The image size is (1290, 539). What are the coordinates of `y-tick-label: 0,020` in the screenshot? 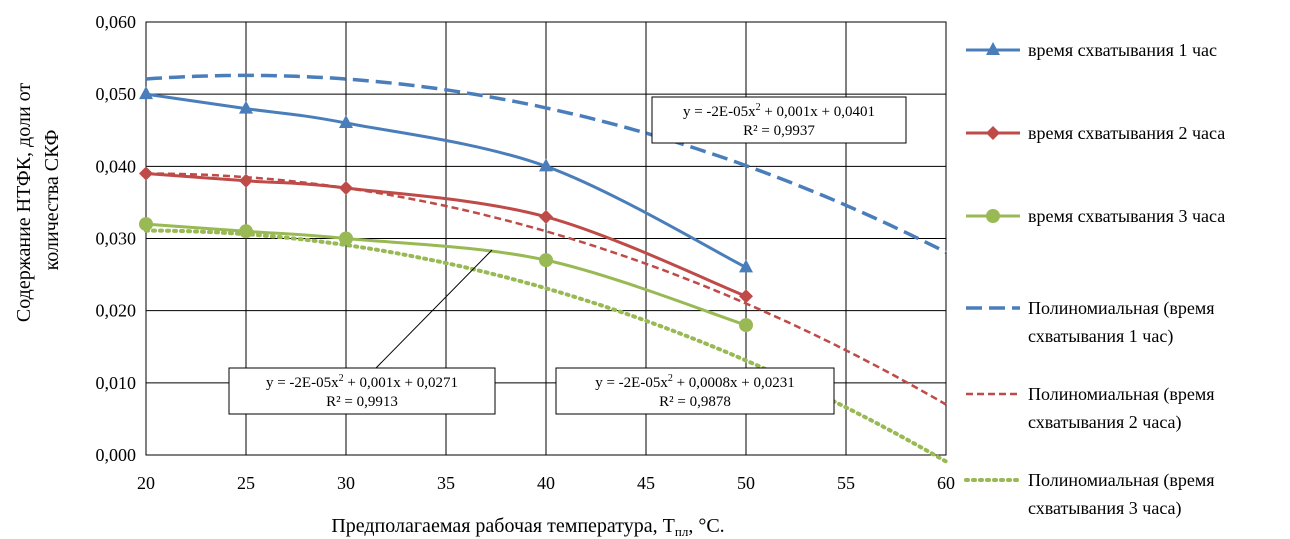 It's located at (116, 311).